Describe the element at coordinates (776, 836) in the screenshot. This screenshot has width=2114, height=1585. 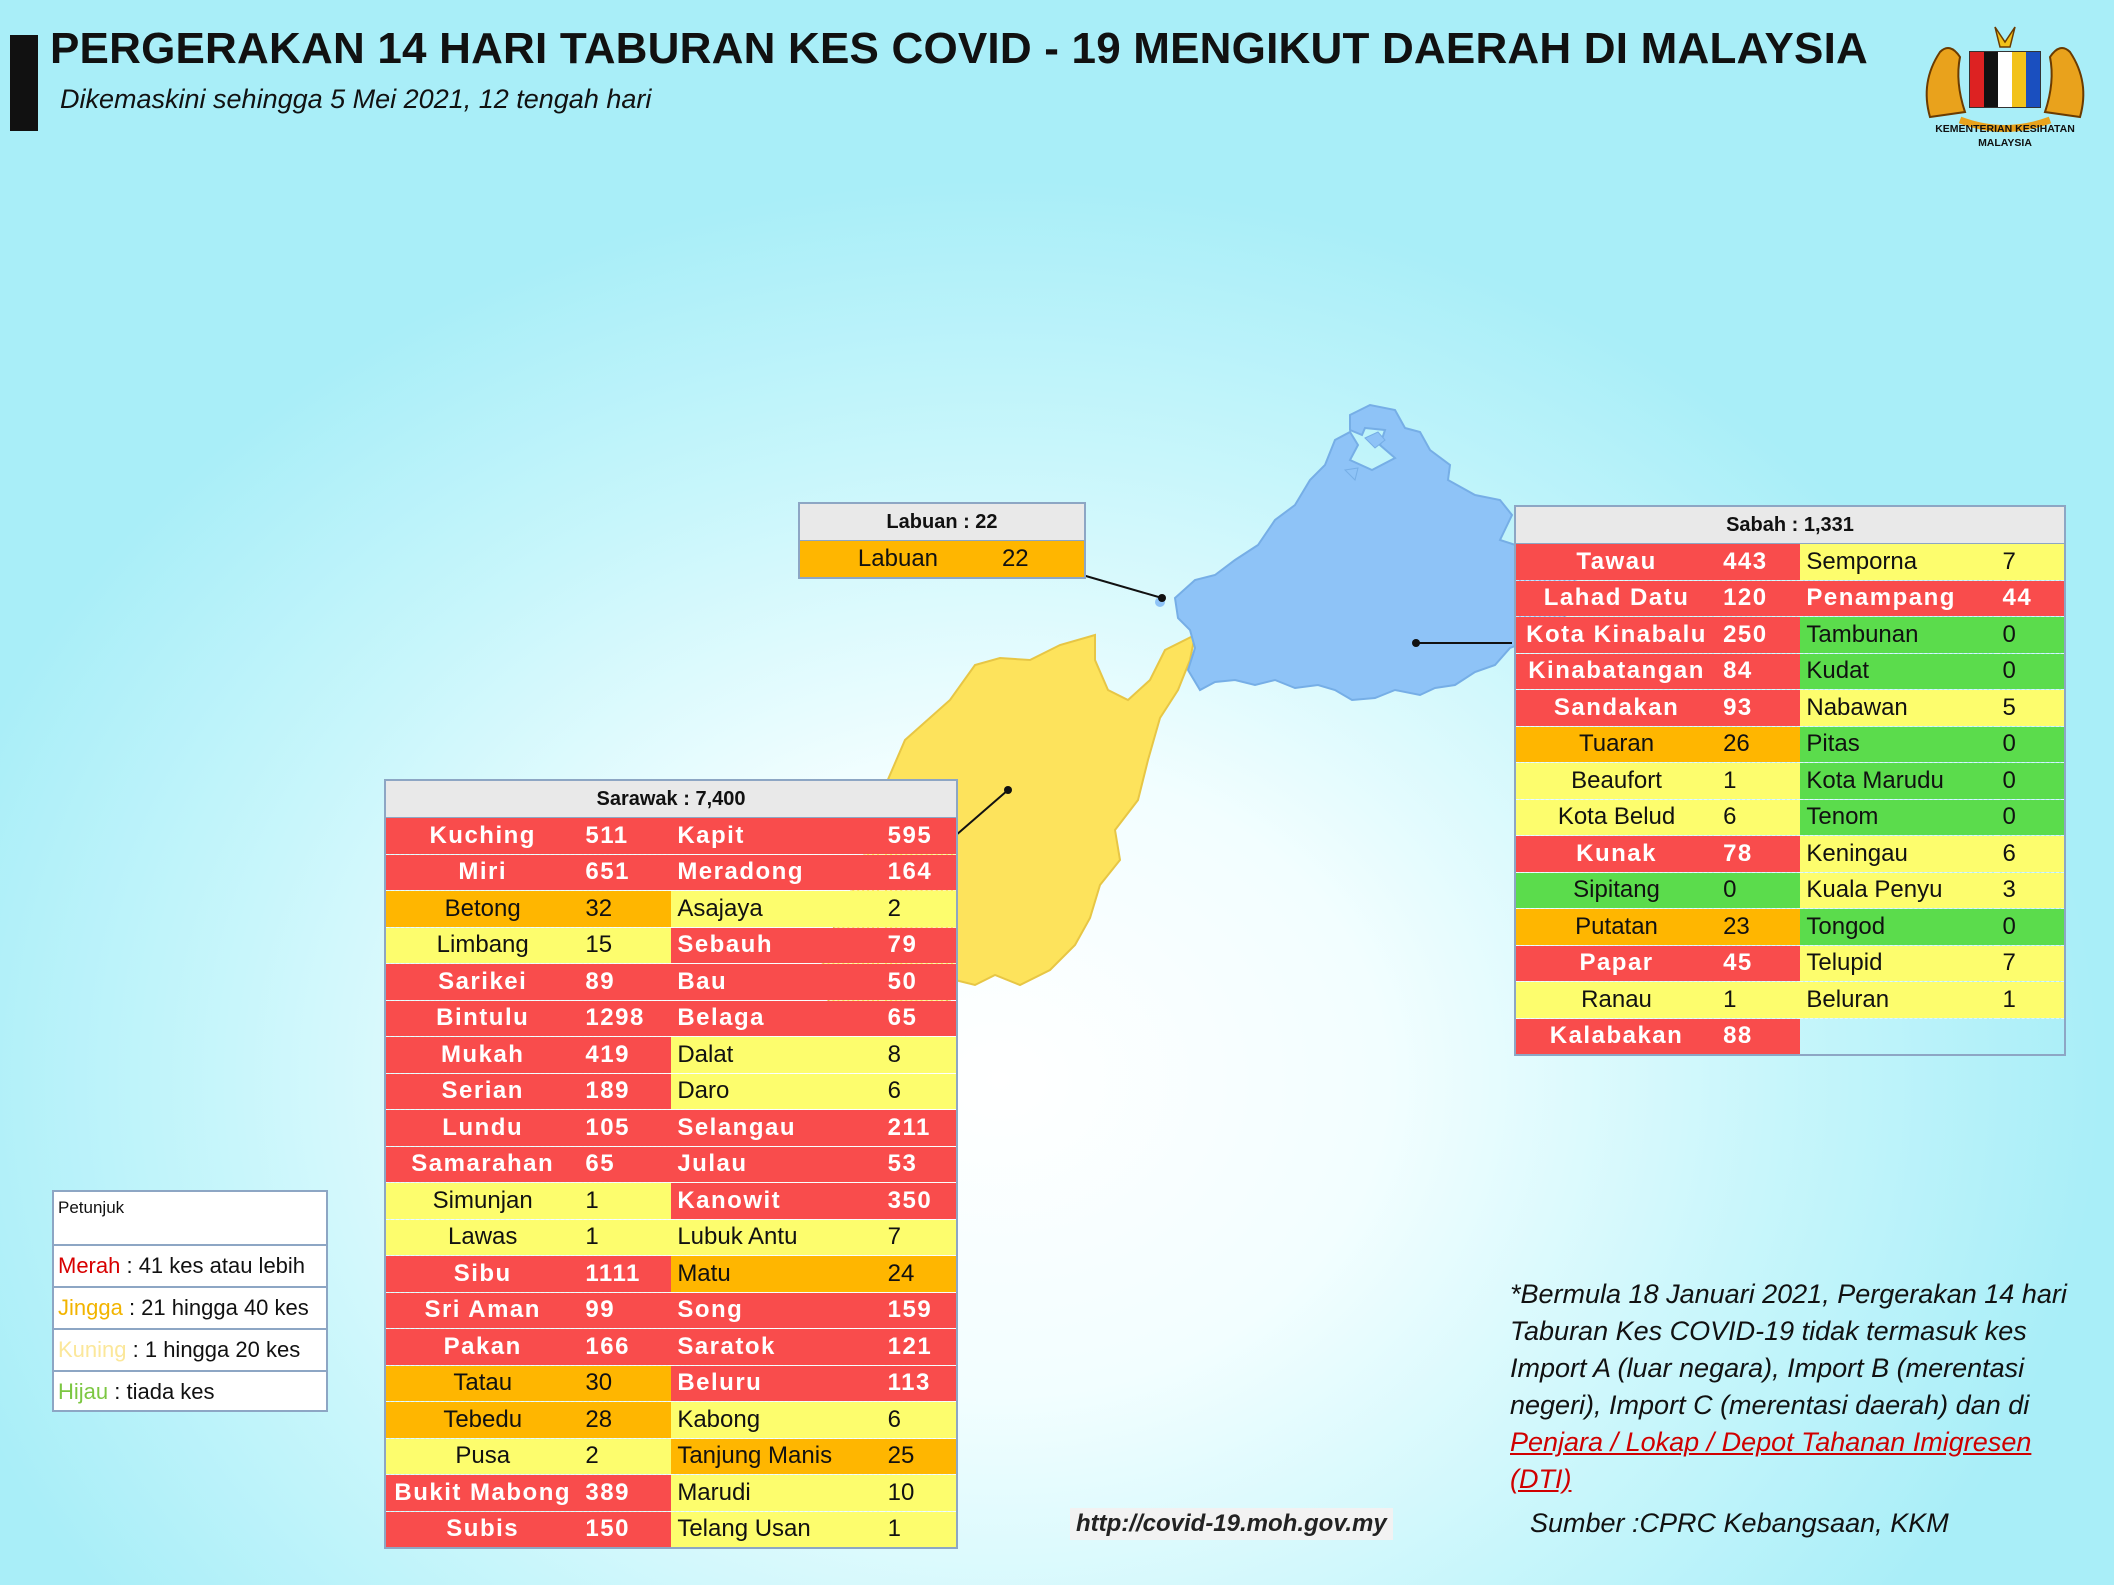
I see `district-name: Kapit` at that location.